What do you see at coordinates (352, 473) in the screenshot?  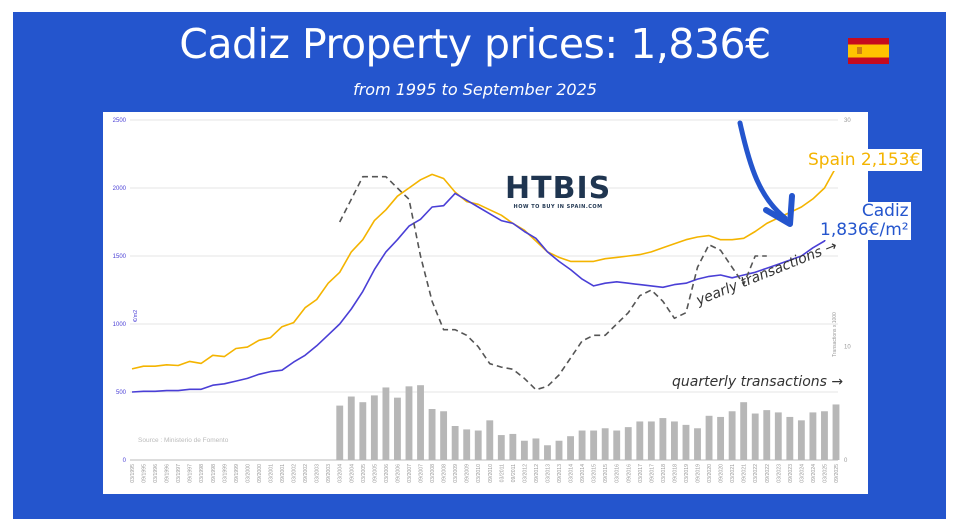 I see `x-tick-label: 09/2004` at bounding box center [352, 473].